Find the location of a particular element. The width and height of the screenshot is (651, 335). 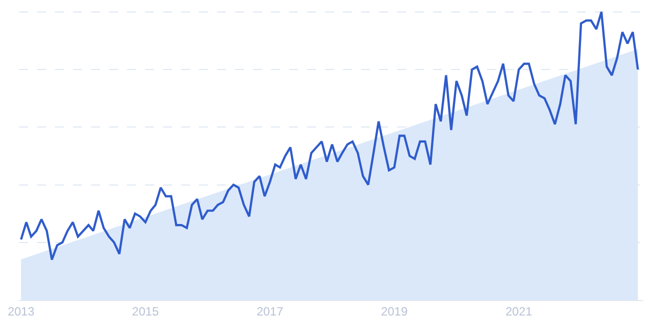

x-tick-label: 2019 is located at coordinates (394, 311).